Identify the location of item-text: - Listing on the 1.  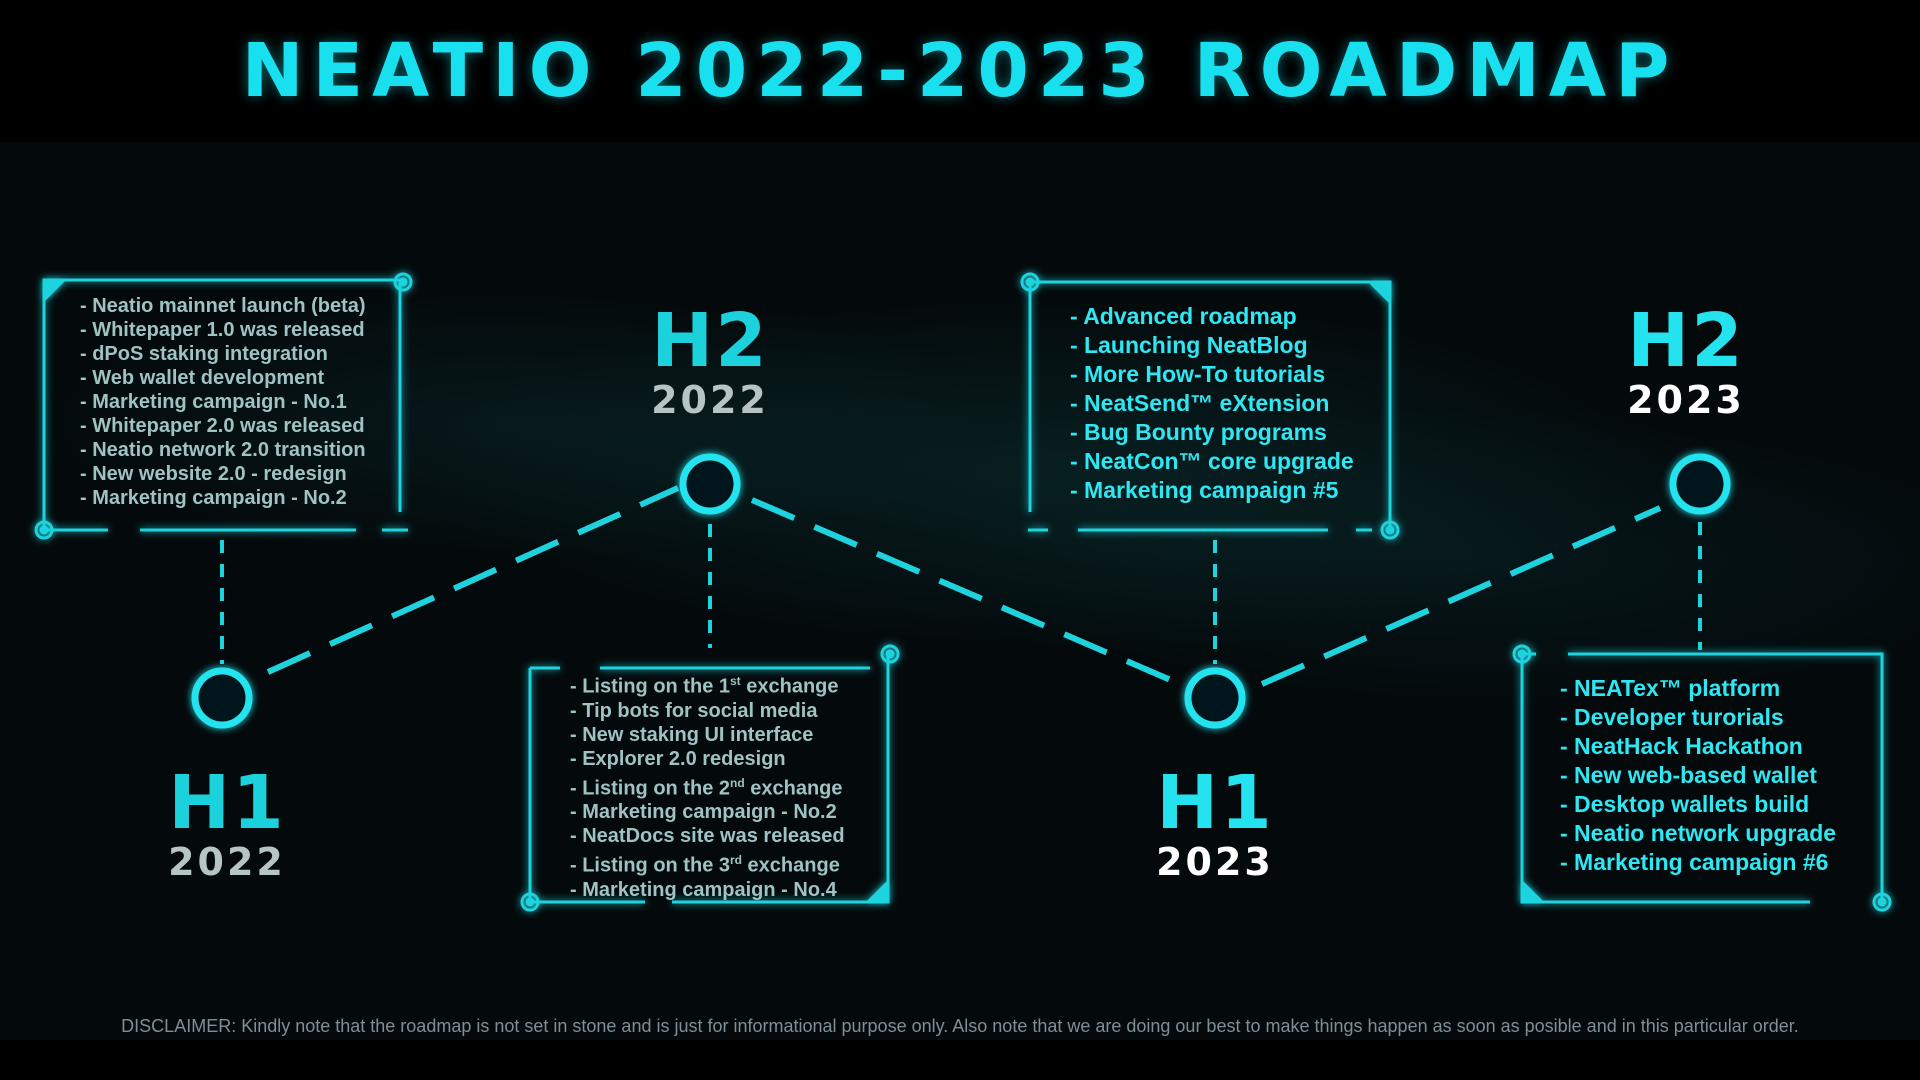
(650, 686).